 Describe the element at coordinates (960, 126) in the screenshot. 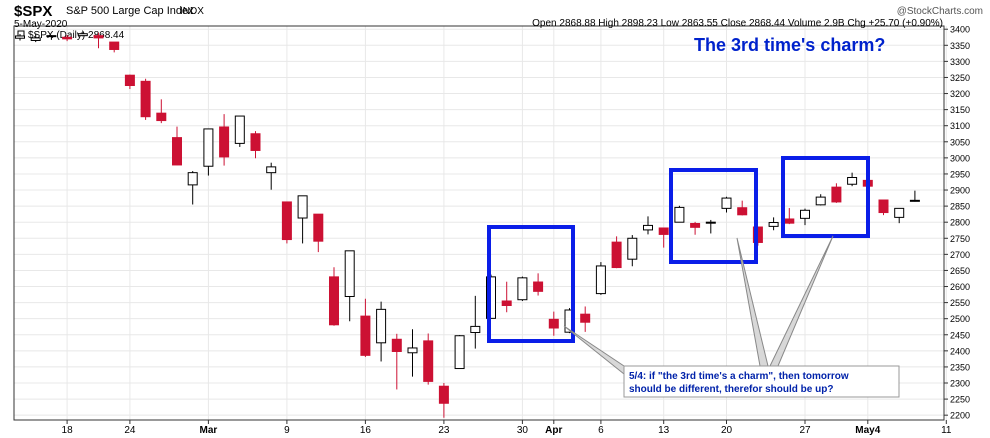

I see `y-tick-label: 3100` at that location.